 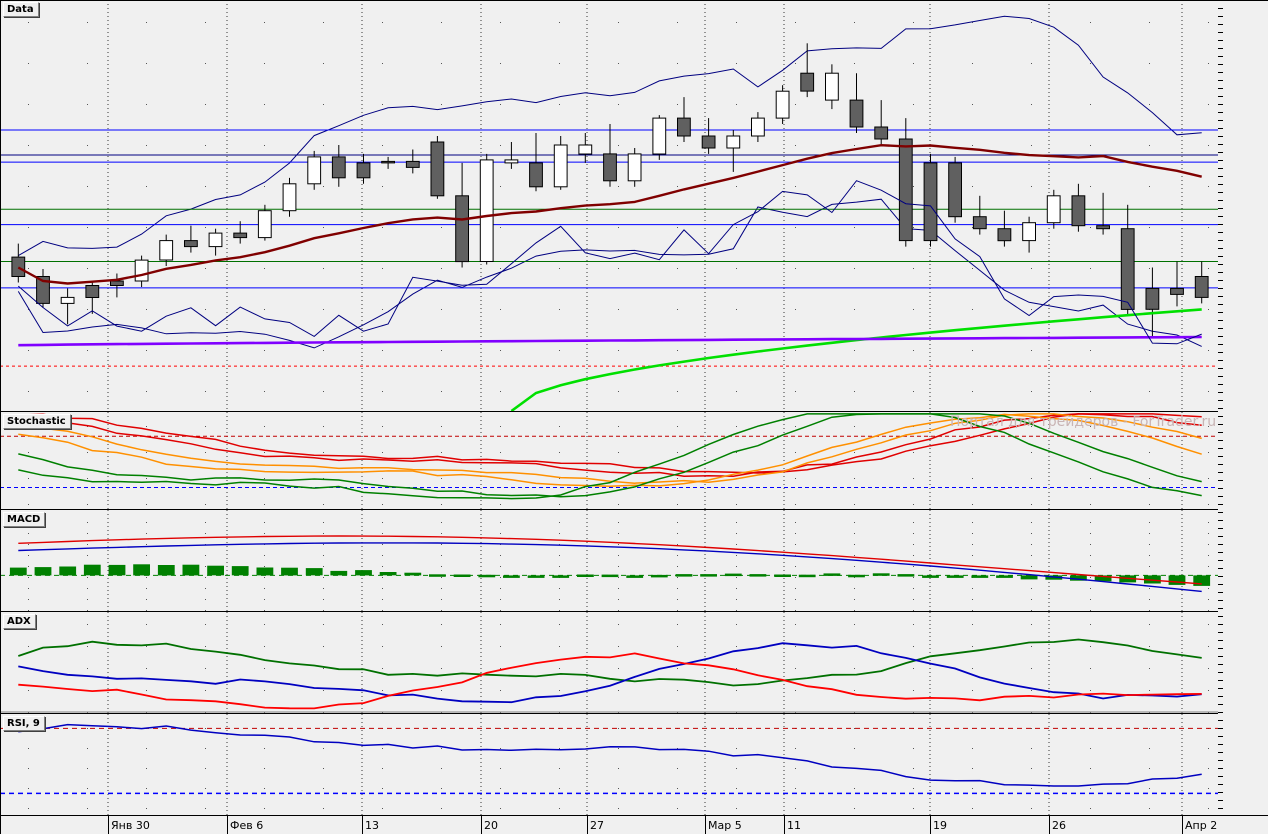 What do you see at coordinates (19, 621) in the screenshot?
I see `adx-panel-title: ADX` at bounding box center [19, 621].